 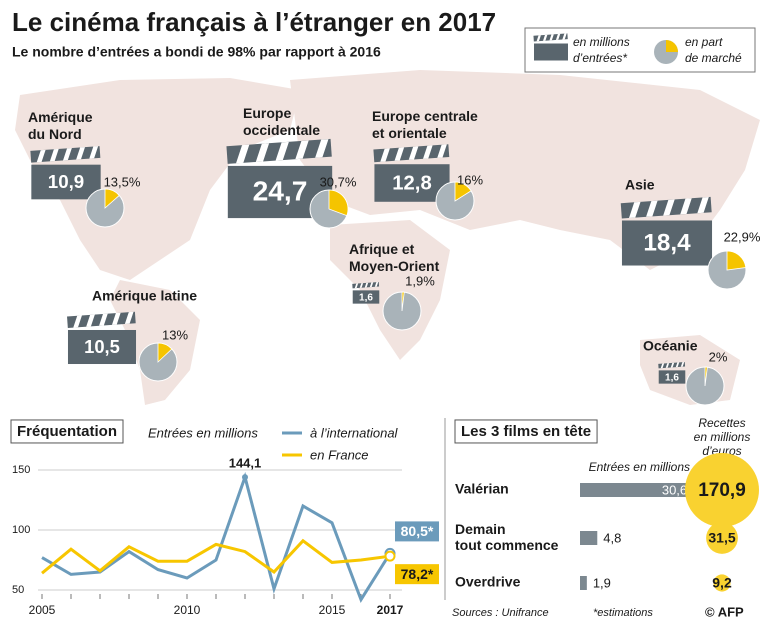 What do you see at coordinates (718, 356) in the screenshot?
I see `share-label: 2%` at bounding box center [718, 356].